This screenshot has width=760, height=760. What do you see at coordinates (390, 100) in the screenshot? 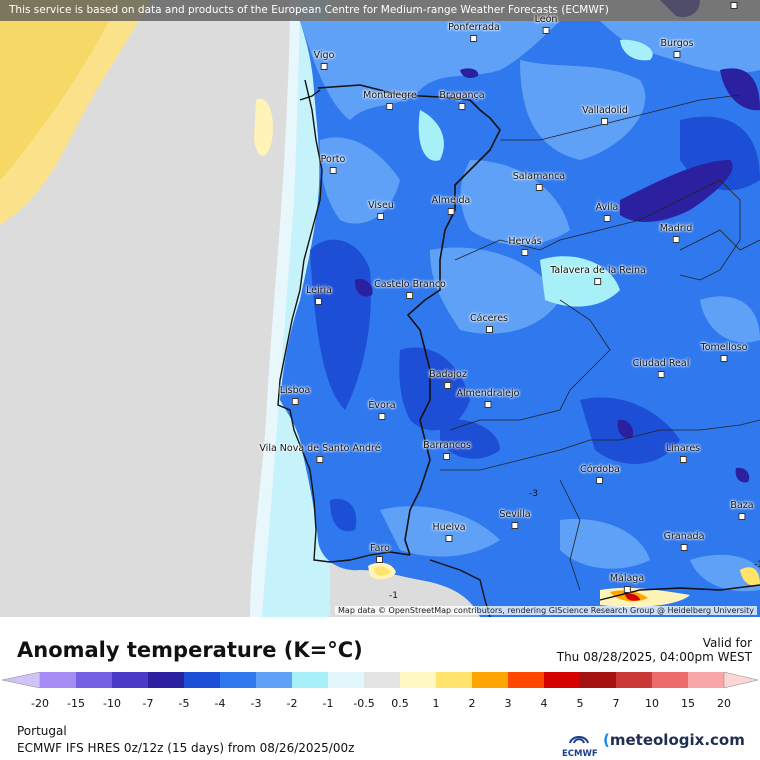
I see `city-label: Montalegre` at bounding box center [390, 100].